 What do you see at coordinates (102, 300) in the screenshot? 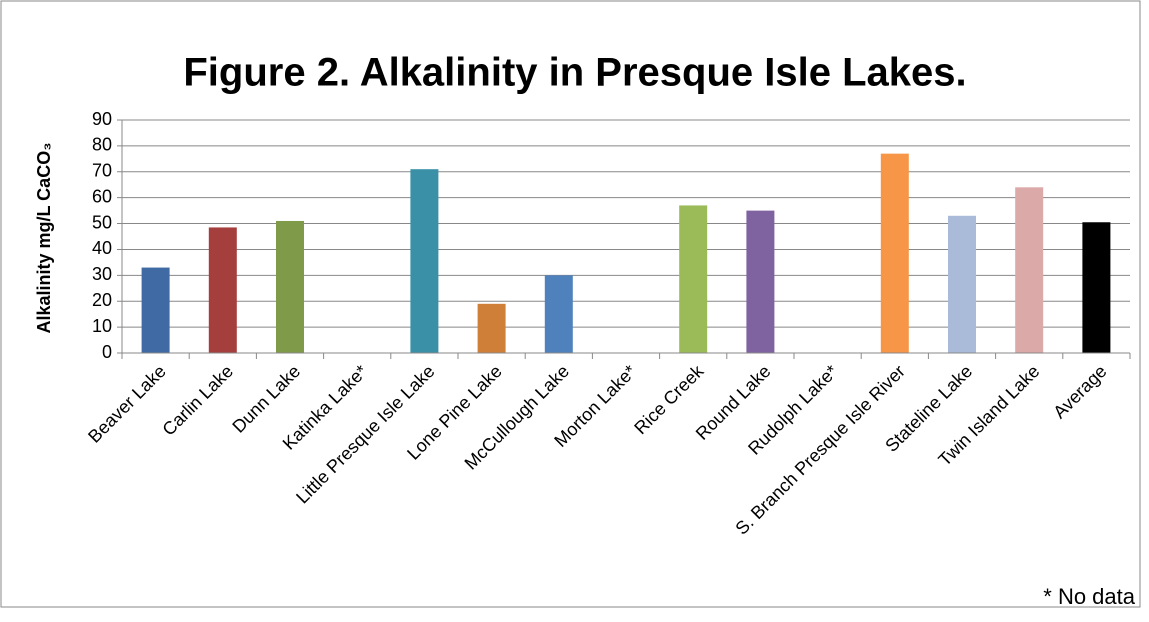
I see `y-tick-label: 20` at bounding box center [102, 300].